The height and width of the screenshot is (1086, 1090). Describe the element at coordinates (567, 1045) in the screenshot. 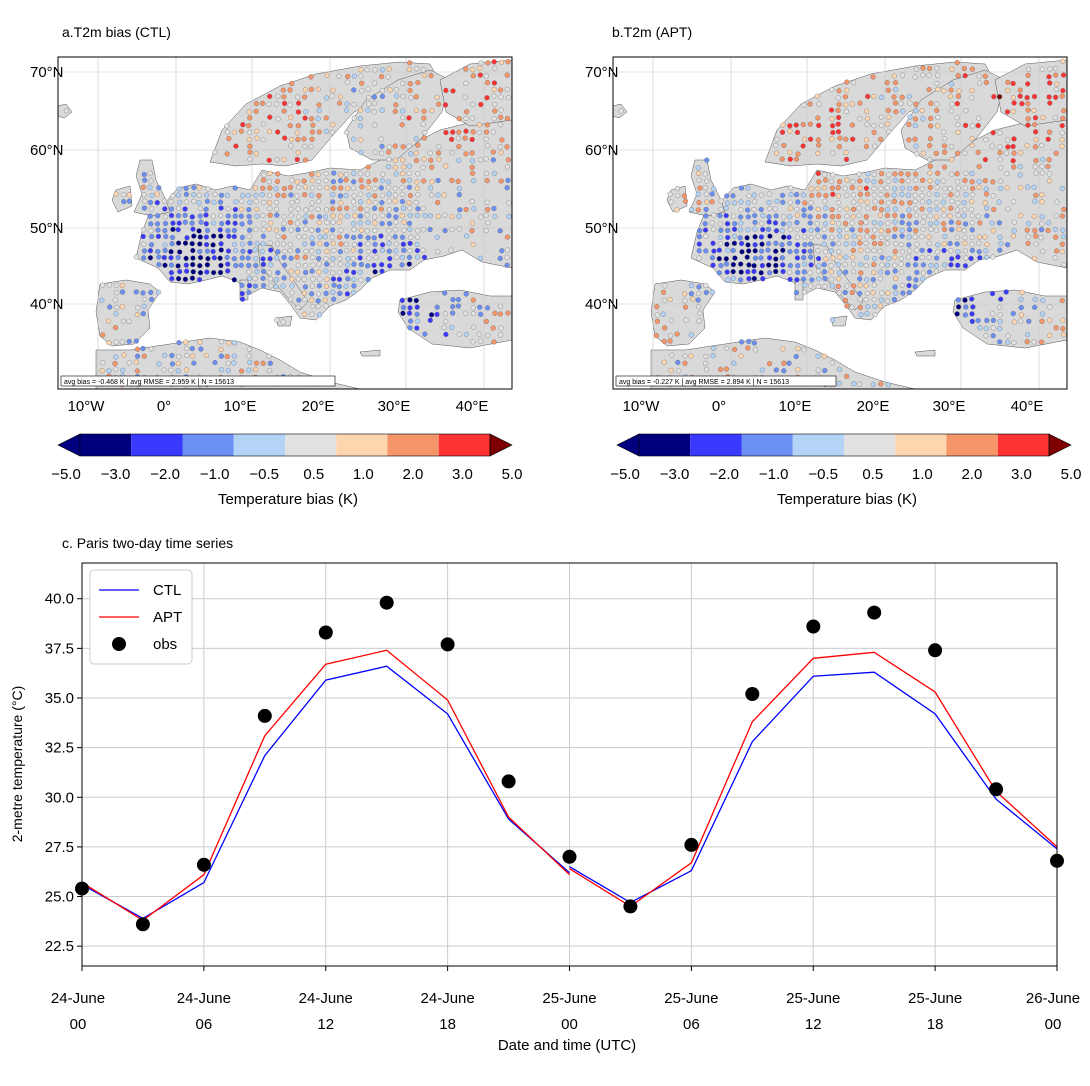

I see `x-axis-label: Date and time (UTC)` at that location.